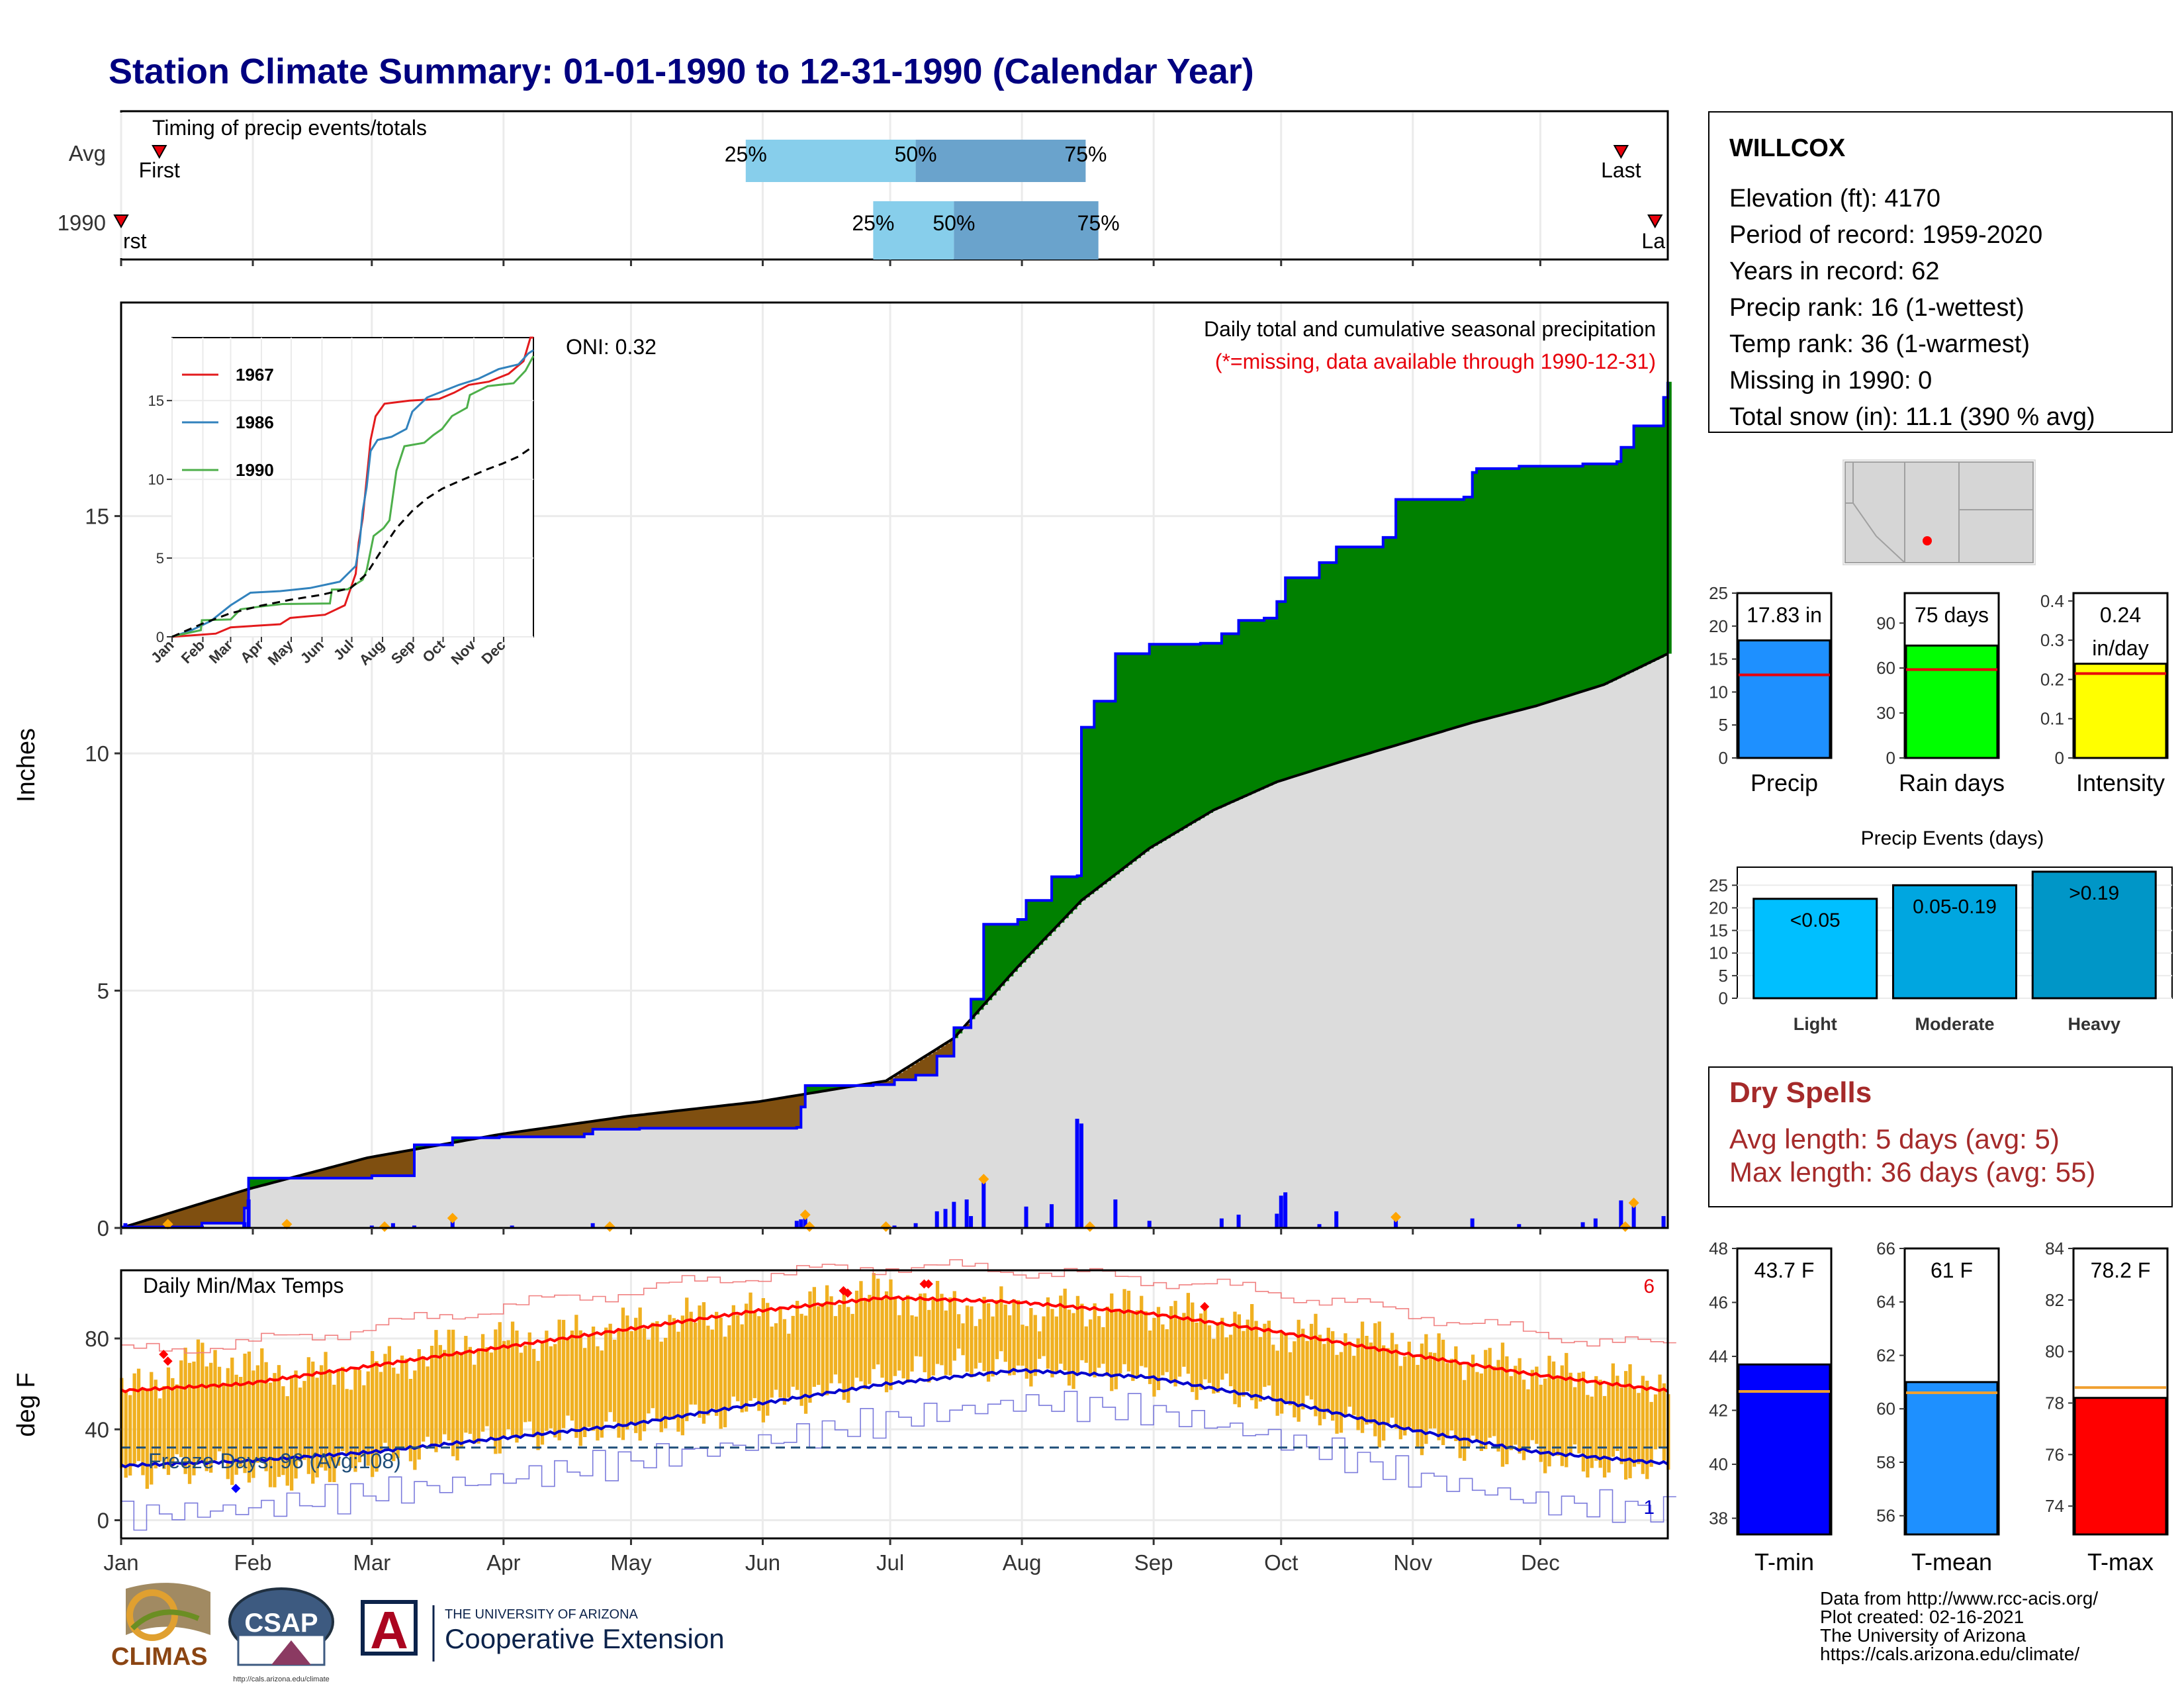  I want to click on month-label-oct: Oct, so click(1281, 1562).